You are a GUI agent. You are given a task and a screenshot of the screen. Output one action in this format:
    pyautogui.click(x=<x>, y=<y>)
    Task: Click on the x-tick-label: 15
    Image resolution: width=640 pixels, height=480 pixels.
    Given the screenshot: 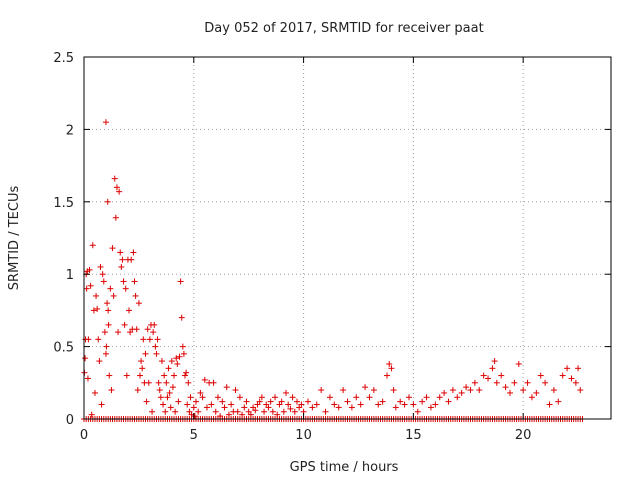 What is the action you would take?
    pyautogui.click(x=413, y=435)
    